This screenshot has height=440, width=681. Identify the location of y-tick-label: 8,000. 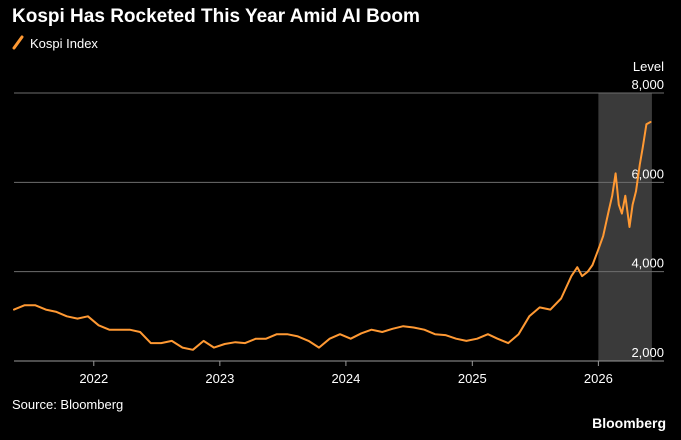
(647, 84).